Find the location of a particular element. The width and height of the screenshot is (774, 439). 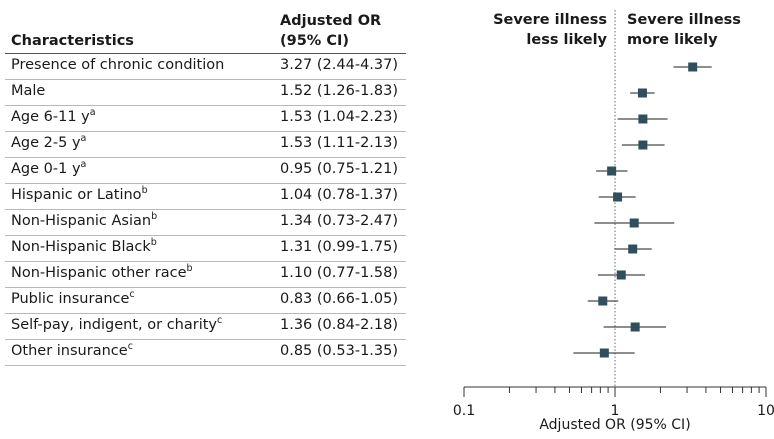

row-label: Self-pay, indigent, or charityc is located at coordinates (117, 324).